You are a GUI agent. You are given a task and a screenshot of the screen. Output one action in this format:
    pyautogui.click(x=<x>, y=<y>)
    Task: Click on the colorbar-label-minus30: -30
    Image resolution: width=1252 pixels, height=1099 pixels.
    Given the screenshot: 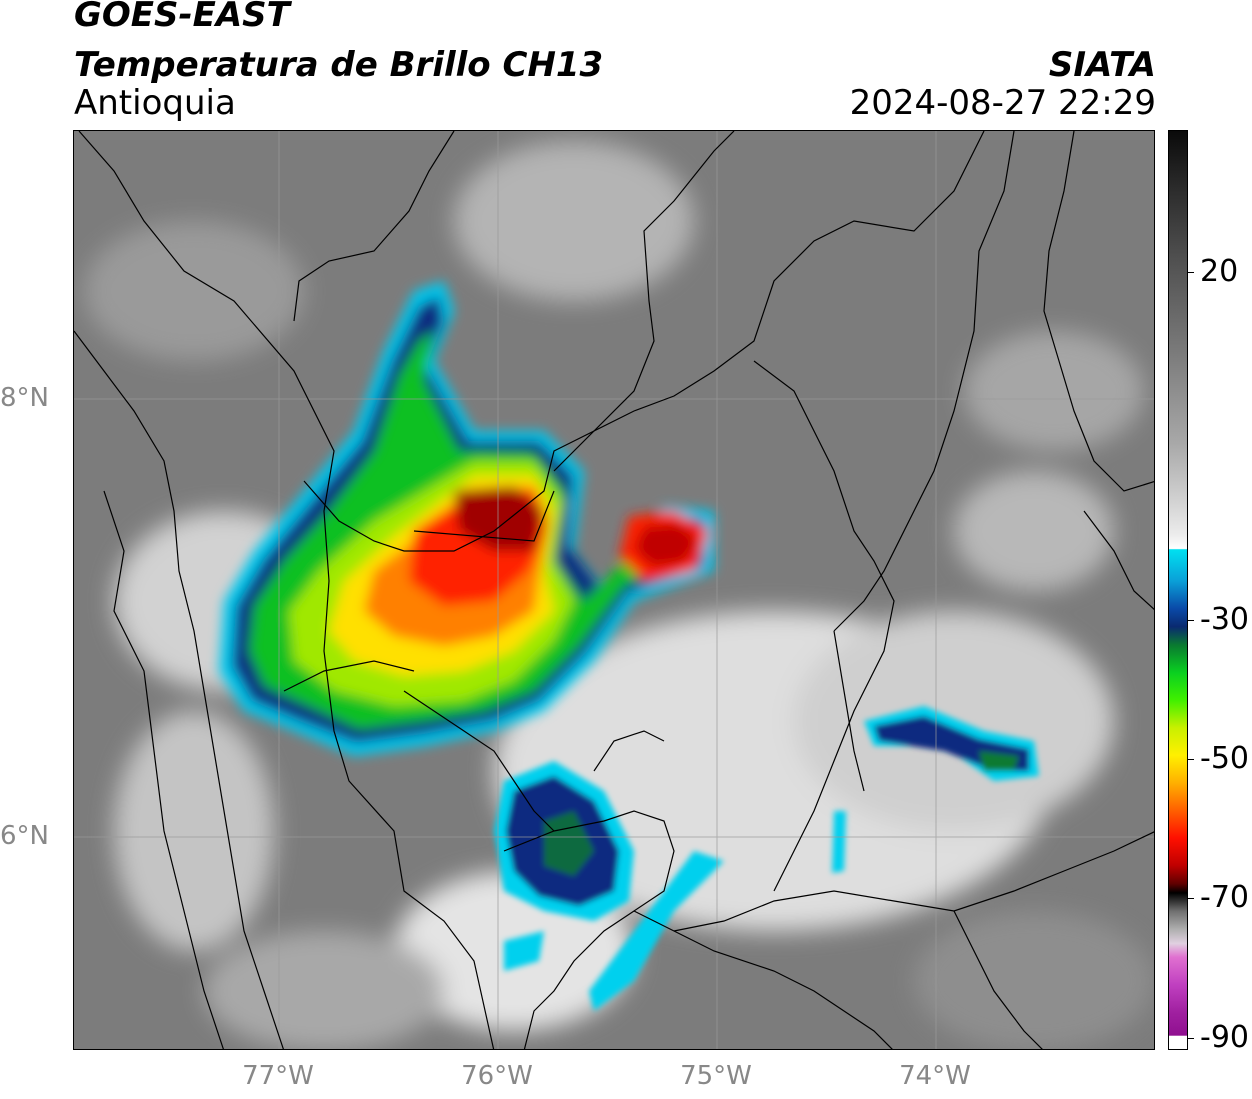 What is the action you would take?
    pyautogui.click(x=1224, y=619)
    